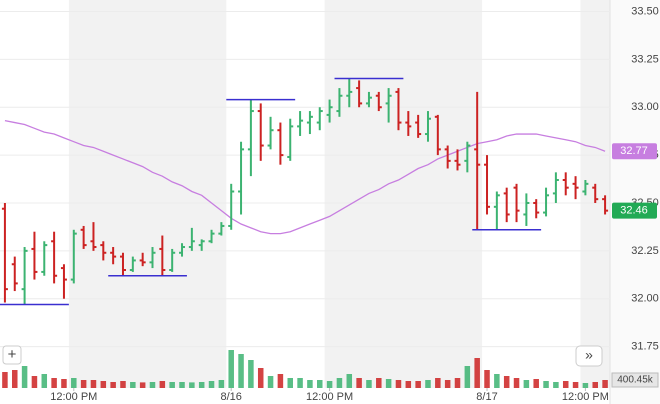 Image resolution: width=660 pixels, height=404 pixels. What do you see at coordinates (585, 397) in the screenshot?
I see `x-tick-label: 12:00 PM` at bounding box center [585, 397].